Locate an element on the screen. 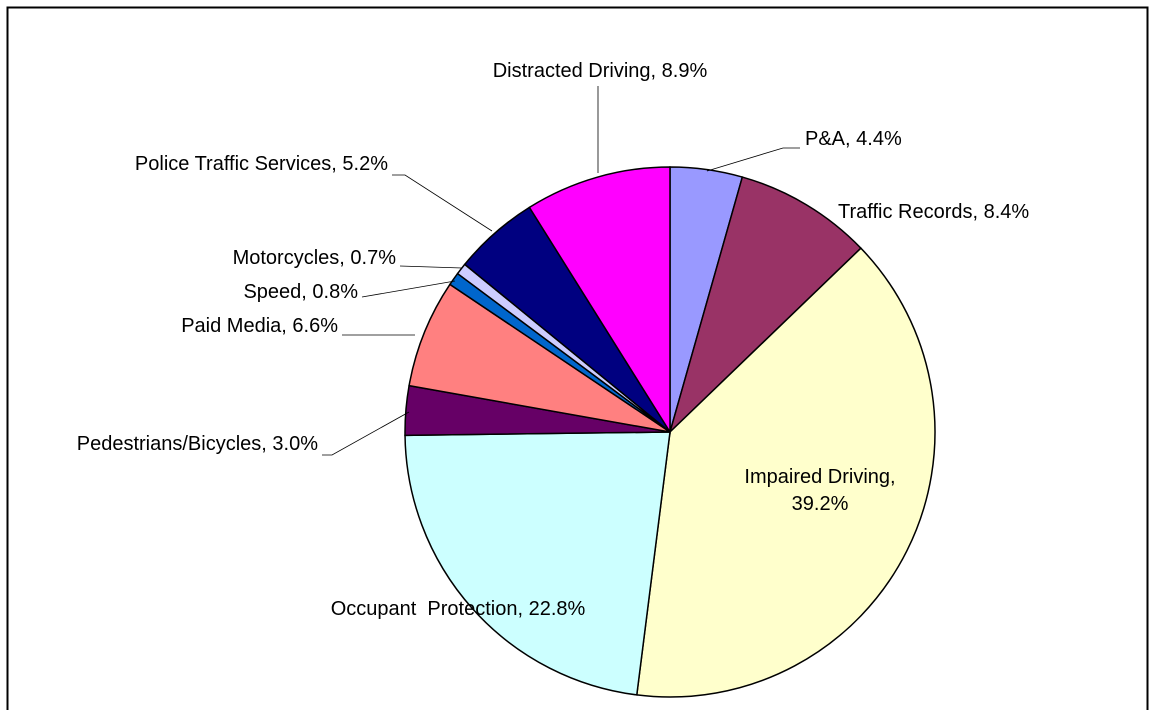 The height and width of the screenshot is (710, 1151). value-label: 8.9% is located at coordinates (685, 71).